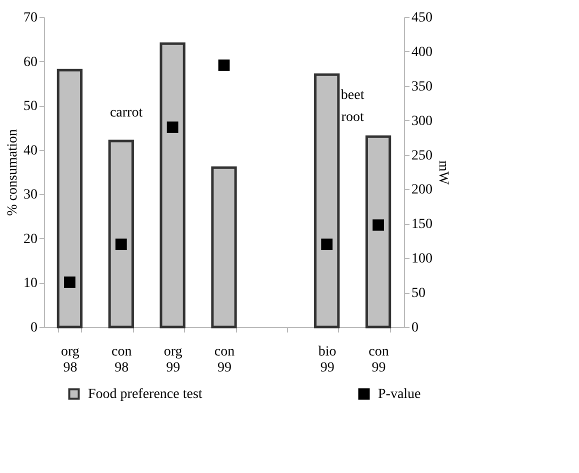  What do you see at coordinates (31, 106) in the screenshot?
I see `y-tick-label: 50` at bounding box center [31, 106].